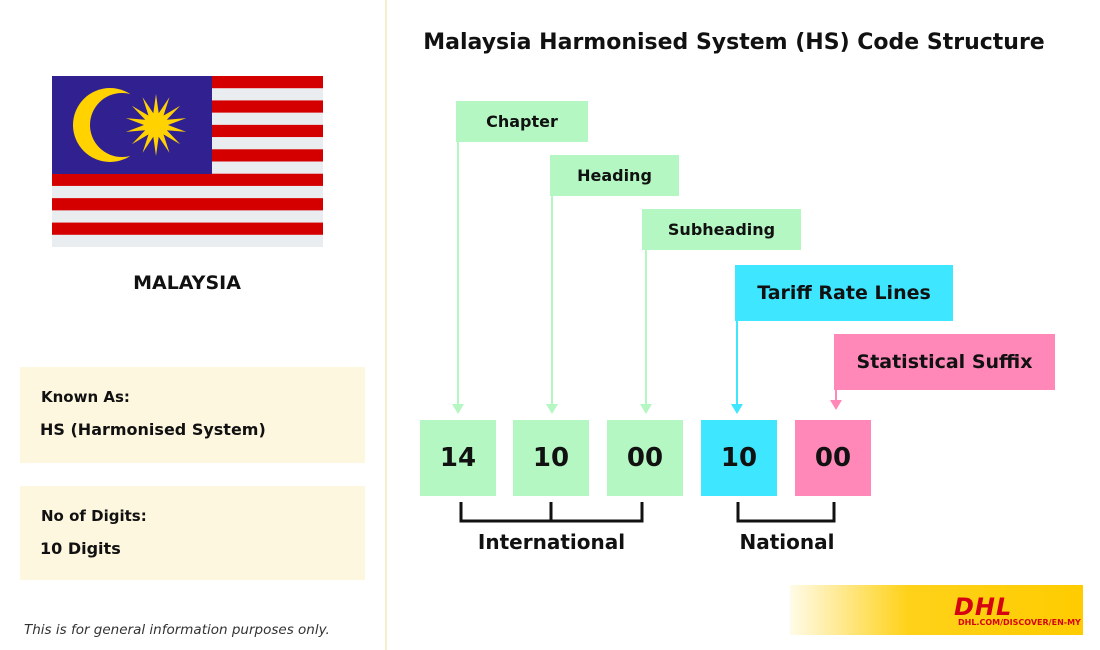  Describe the element at coordinates (192, 533) in the screenshot. I see `digits-card: No of Digits: 10 Digits` at that location.